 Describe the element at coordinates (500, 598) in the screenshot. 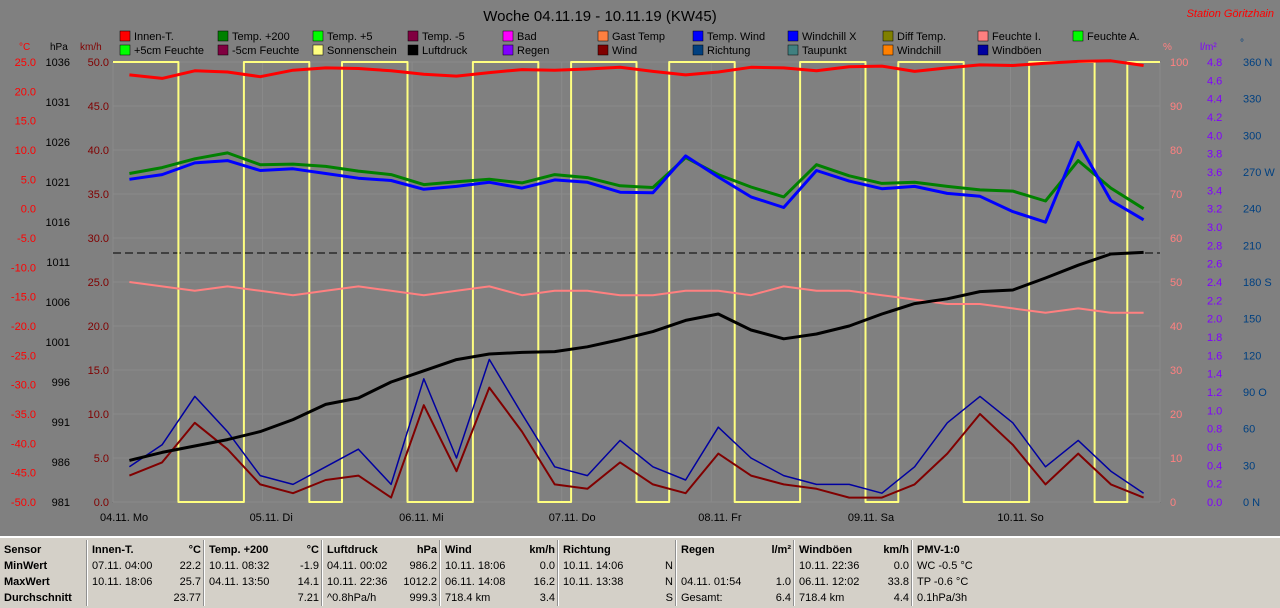

I see `stats-row: 718.4 km 3.4` at that location.